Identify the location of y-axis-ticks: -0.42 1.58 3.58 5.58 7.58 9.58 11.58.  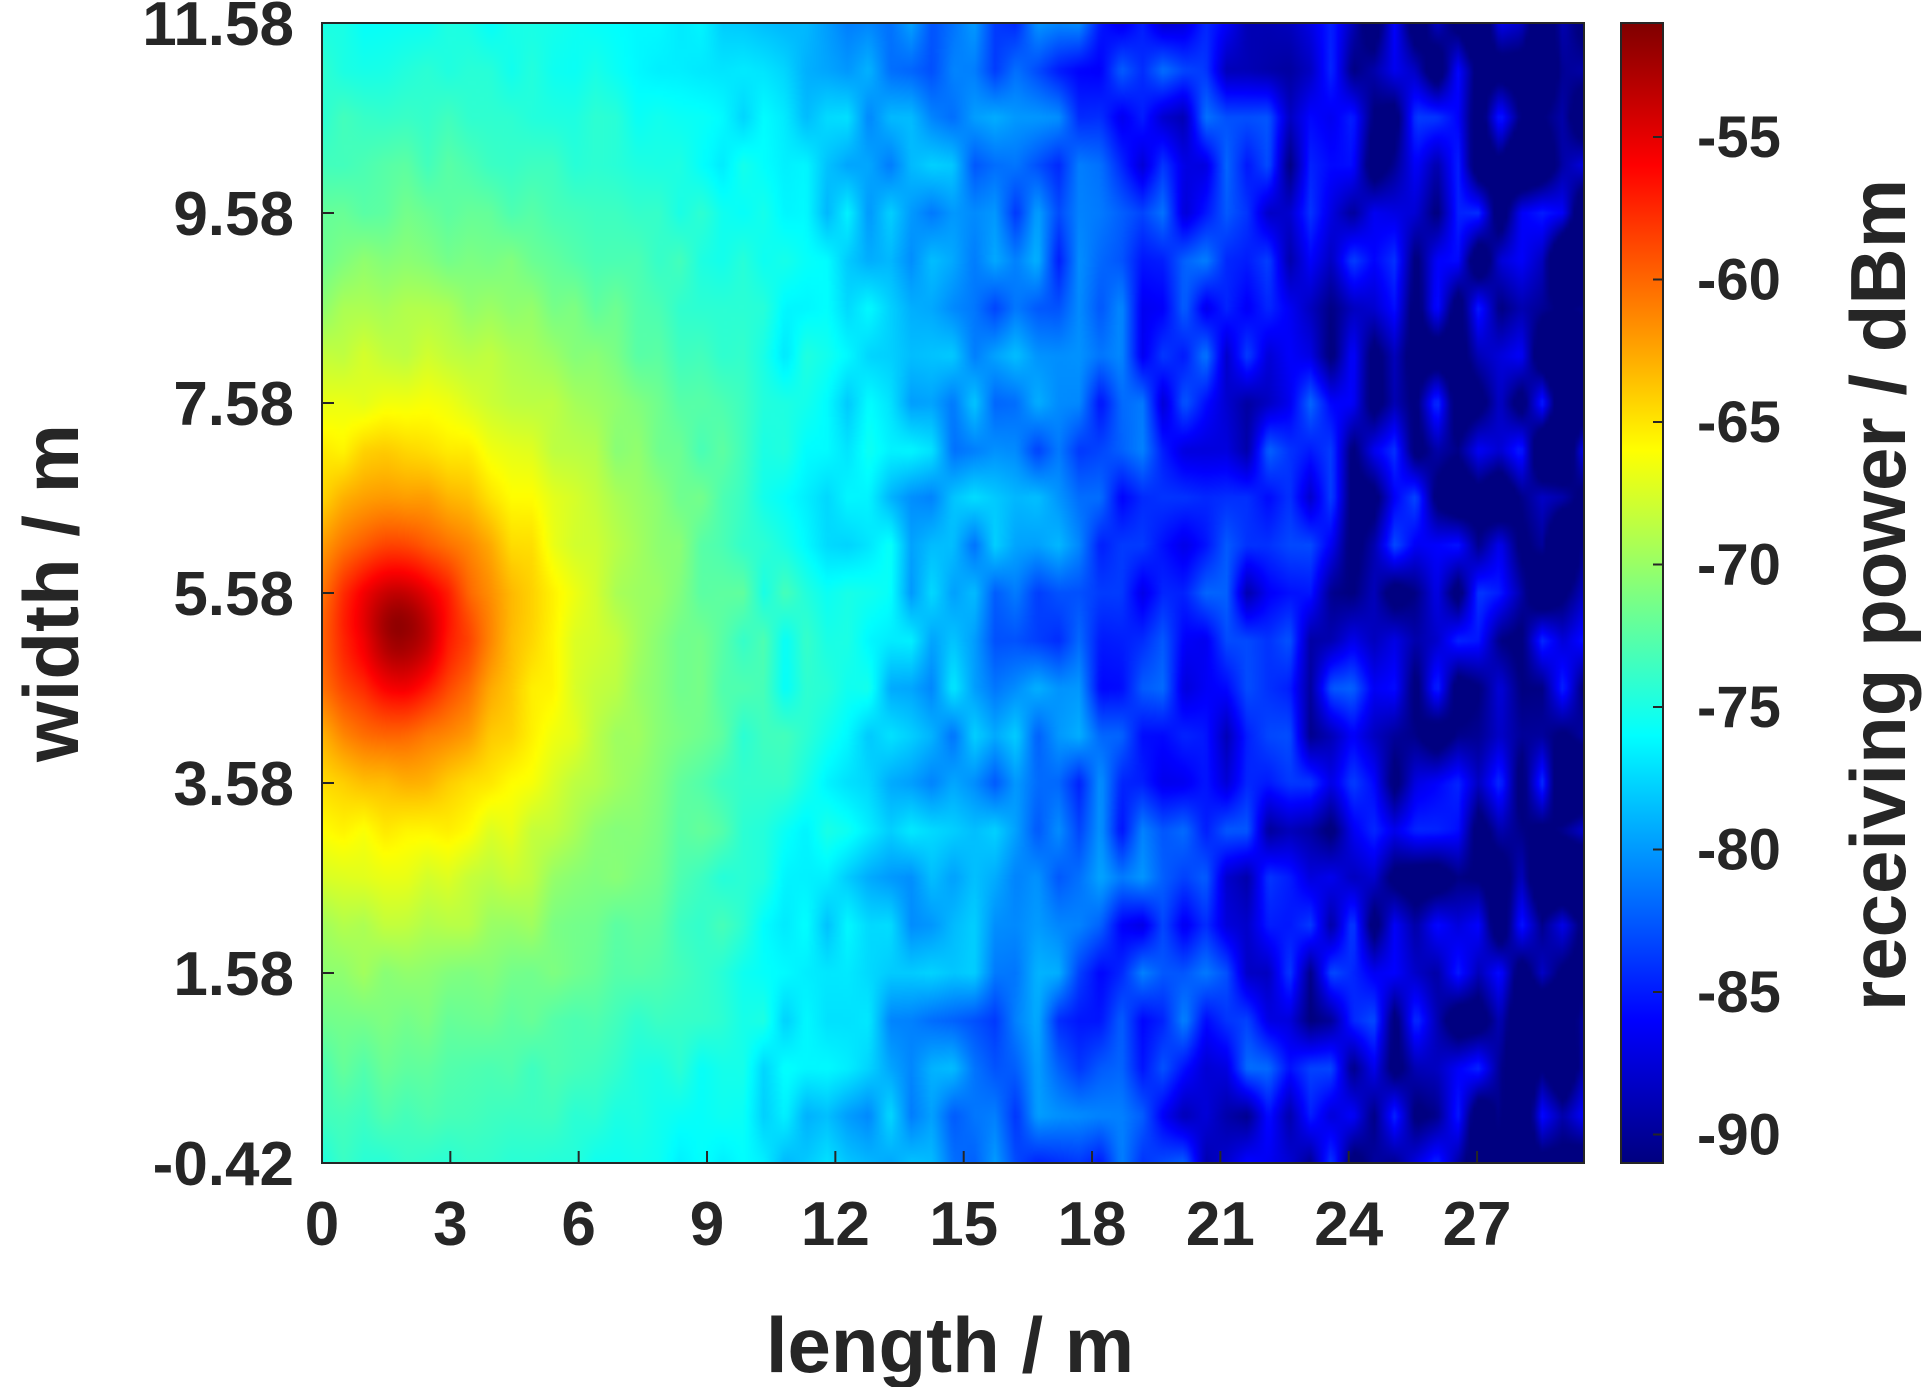
(238, 599).